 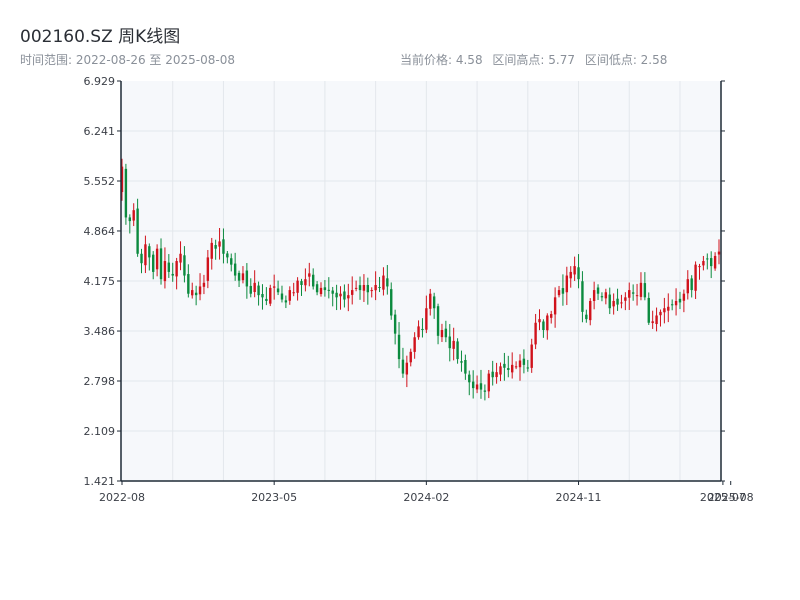 I want to click on y-tick-label: 3.486, so click(x=100, y=331).